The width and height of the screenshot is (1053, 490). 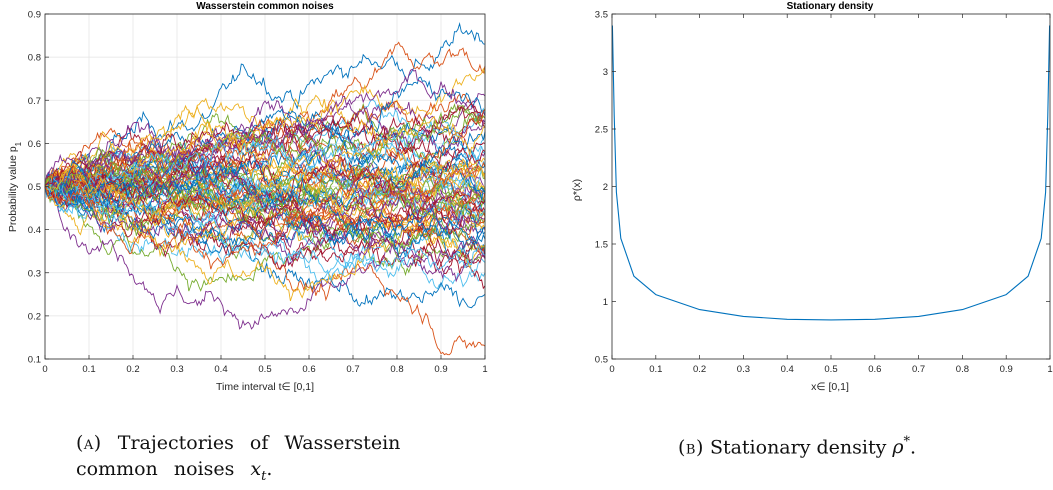 I want to click on y-tick-label: 0.6, so click(x=34, y=144).